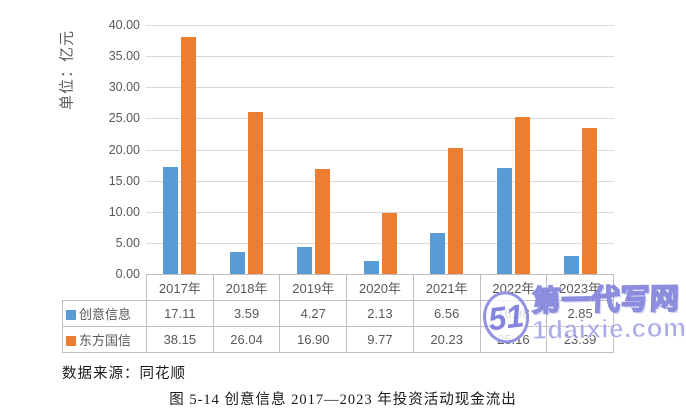 The width and height of the screenshot is (686, 415). What do you see at coordinates (446, 339) in the screenshot?
I see `value-cell: 20.23` at bounding box center [446, 339].